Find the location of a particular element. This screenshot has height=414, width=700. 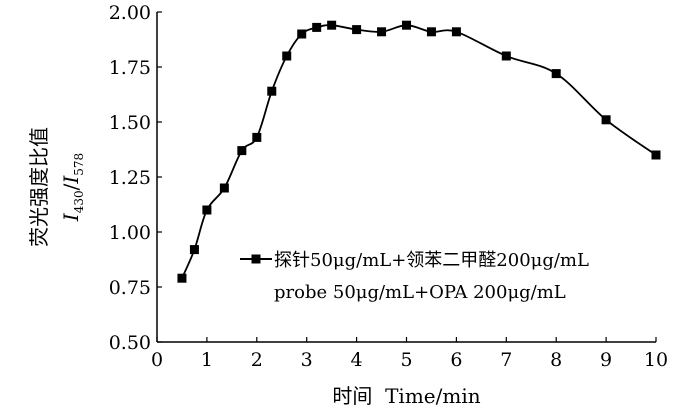

x-tick-label: 9 is located at coordinates (606, 360).